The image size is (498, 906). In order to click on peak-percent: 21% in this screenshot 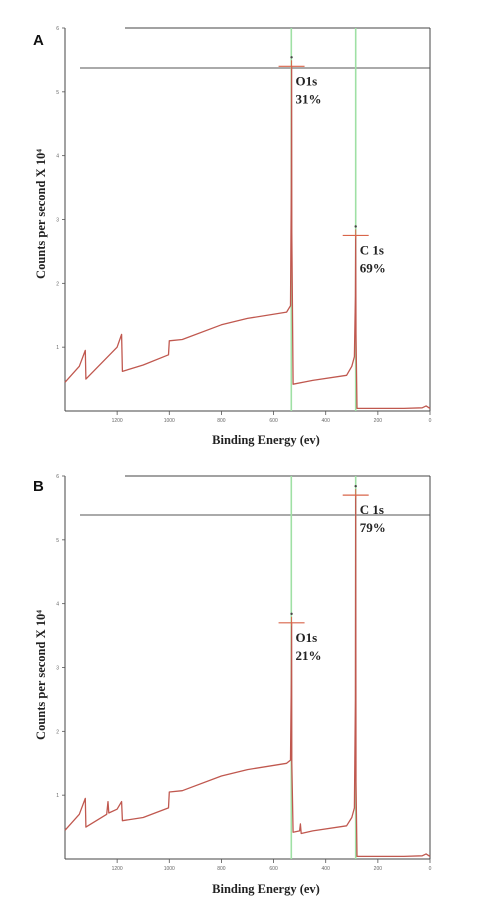, I will do `click(309, 655)`.